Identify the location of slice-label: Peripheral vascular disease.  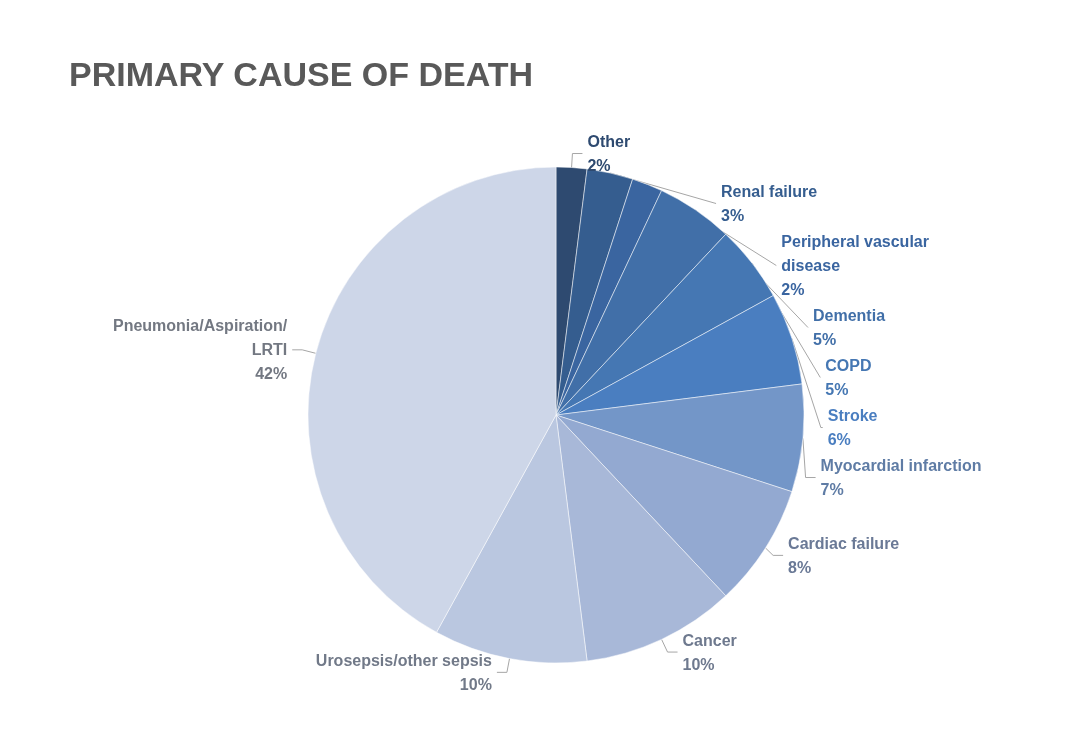
(857, 254).